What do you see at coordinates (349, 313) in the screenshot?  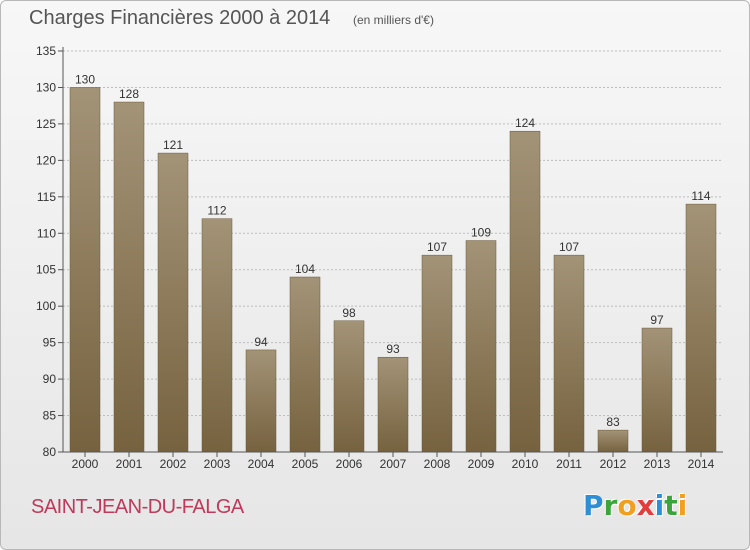 I see `data-label: 98` at bounding box center [349, 313].